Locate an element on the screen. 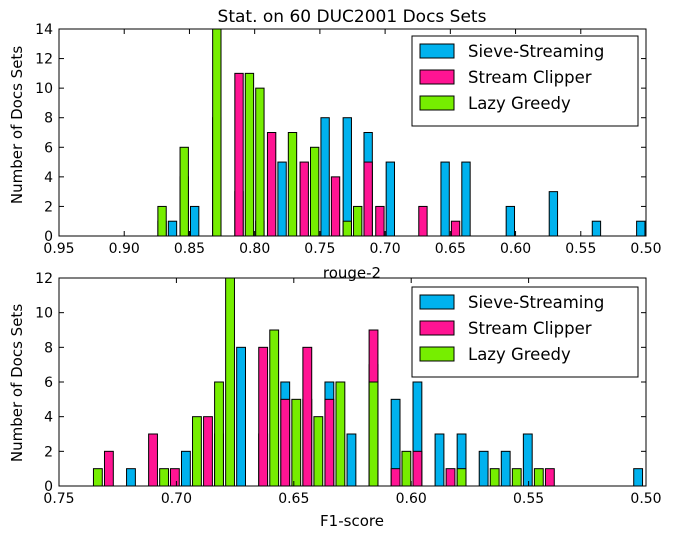 This screenshot has height=539, width=676. legend-label: Lazy Greedy is located at coordinates (519, 354).